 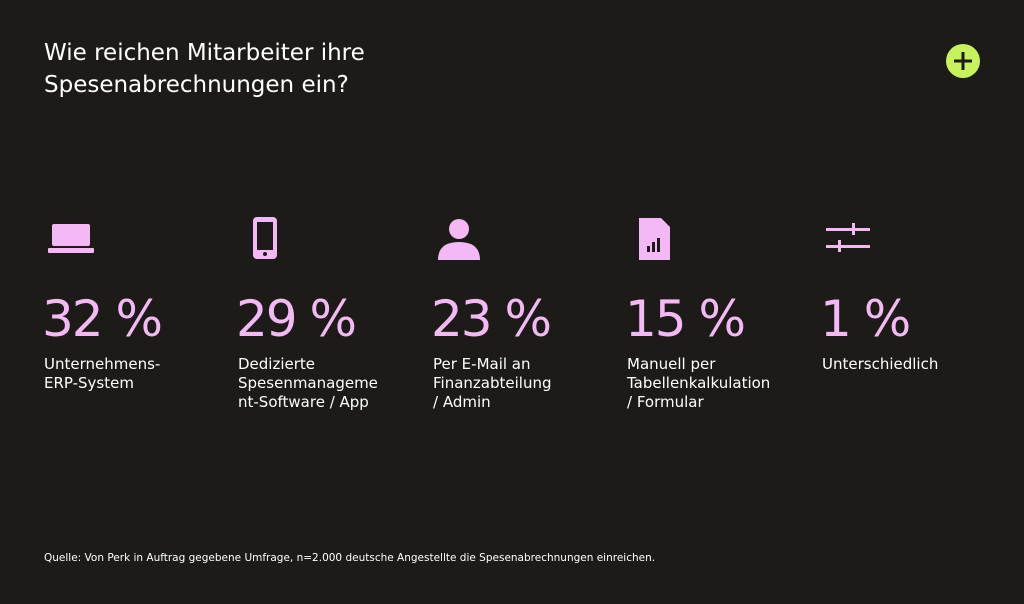 What do you see at coordinates (665, 402) in the screenshot?
I see `stat-label: / Formular` at bounding box center [665, 402].